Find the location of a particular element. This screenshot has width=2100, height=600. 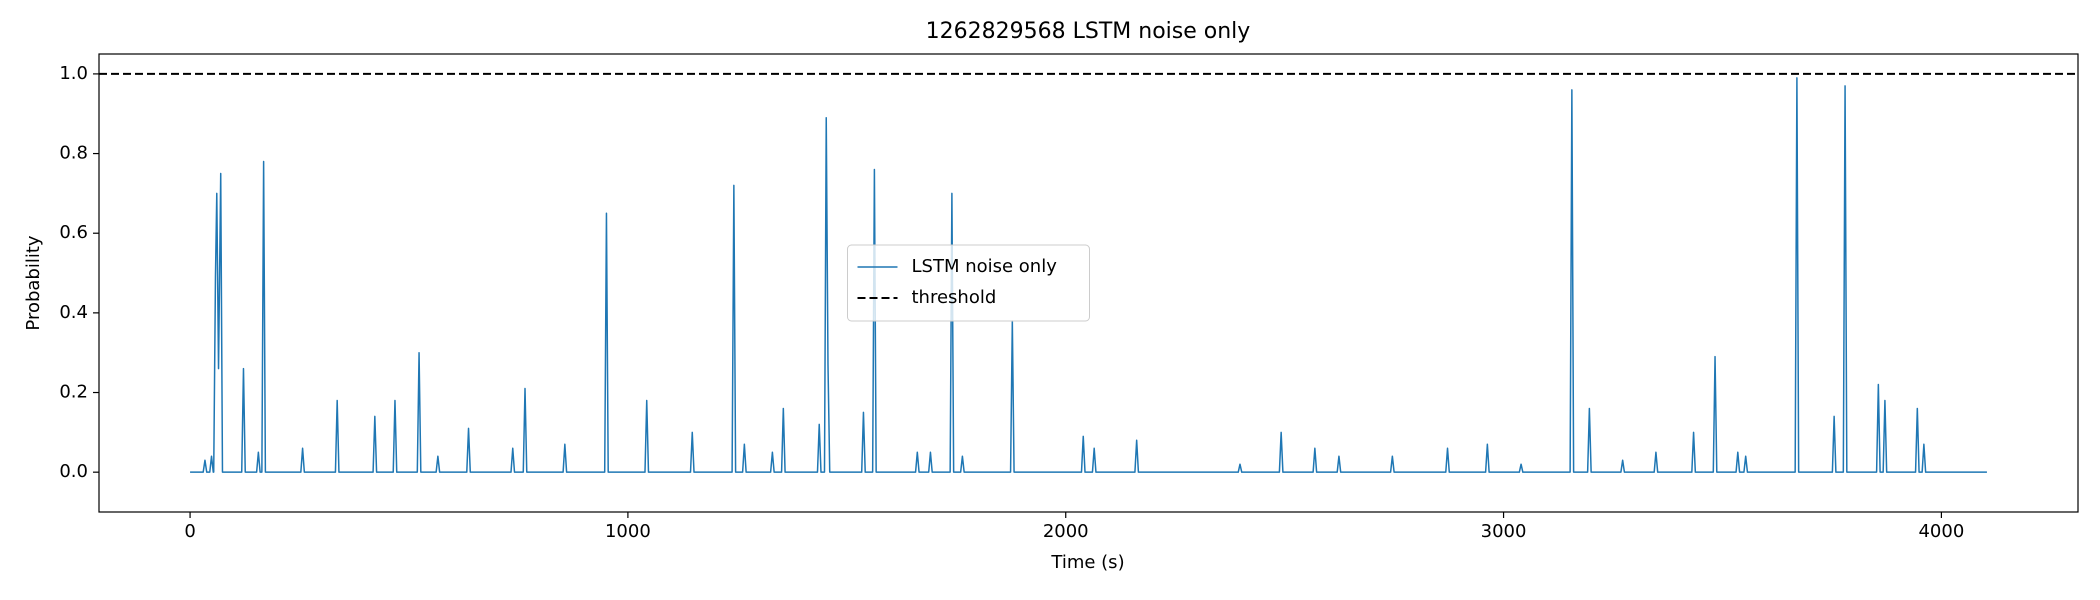

y-tick-label: 0.8 is located at coordinates (73, 153).